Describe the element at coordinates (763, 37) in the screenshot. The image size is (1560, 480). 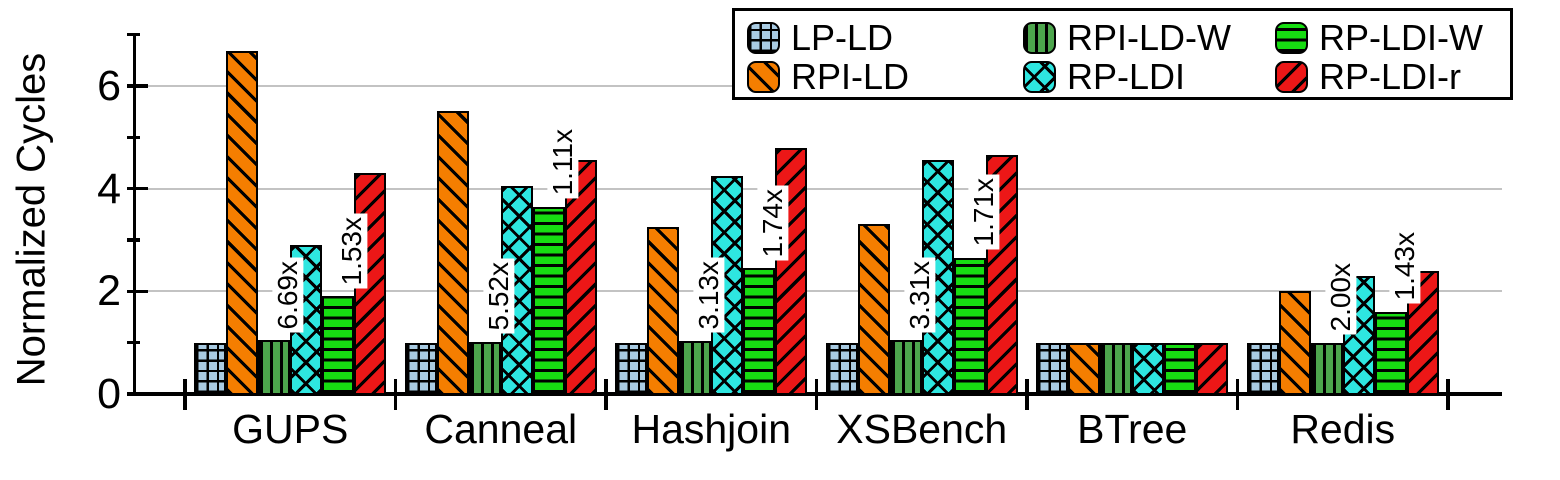
I see `legend-swatch-lp-ld` at that location.